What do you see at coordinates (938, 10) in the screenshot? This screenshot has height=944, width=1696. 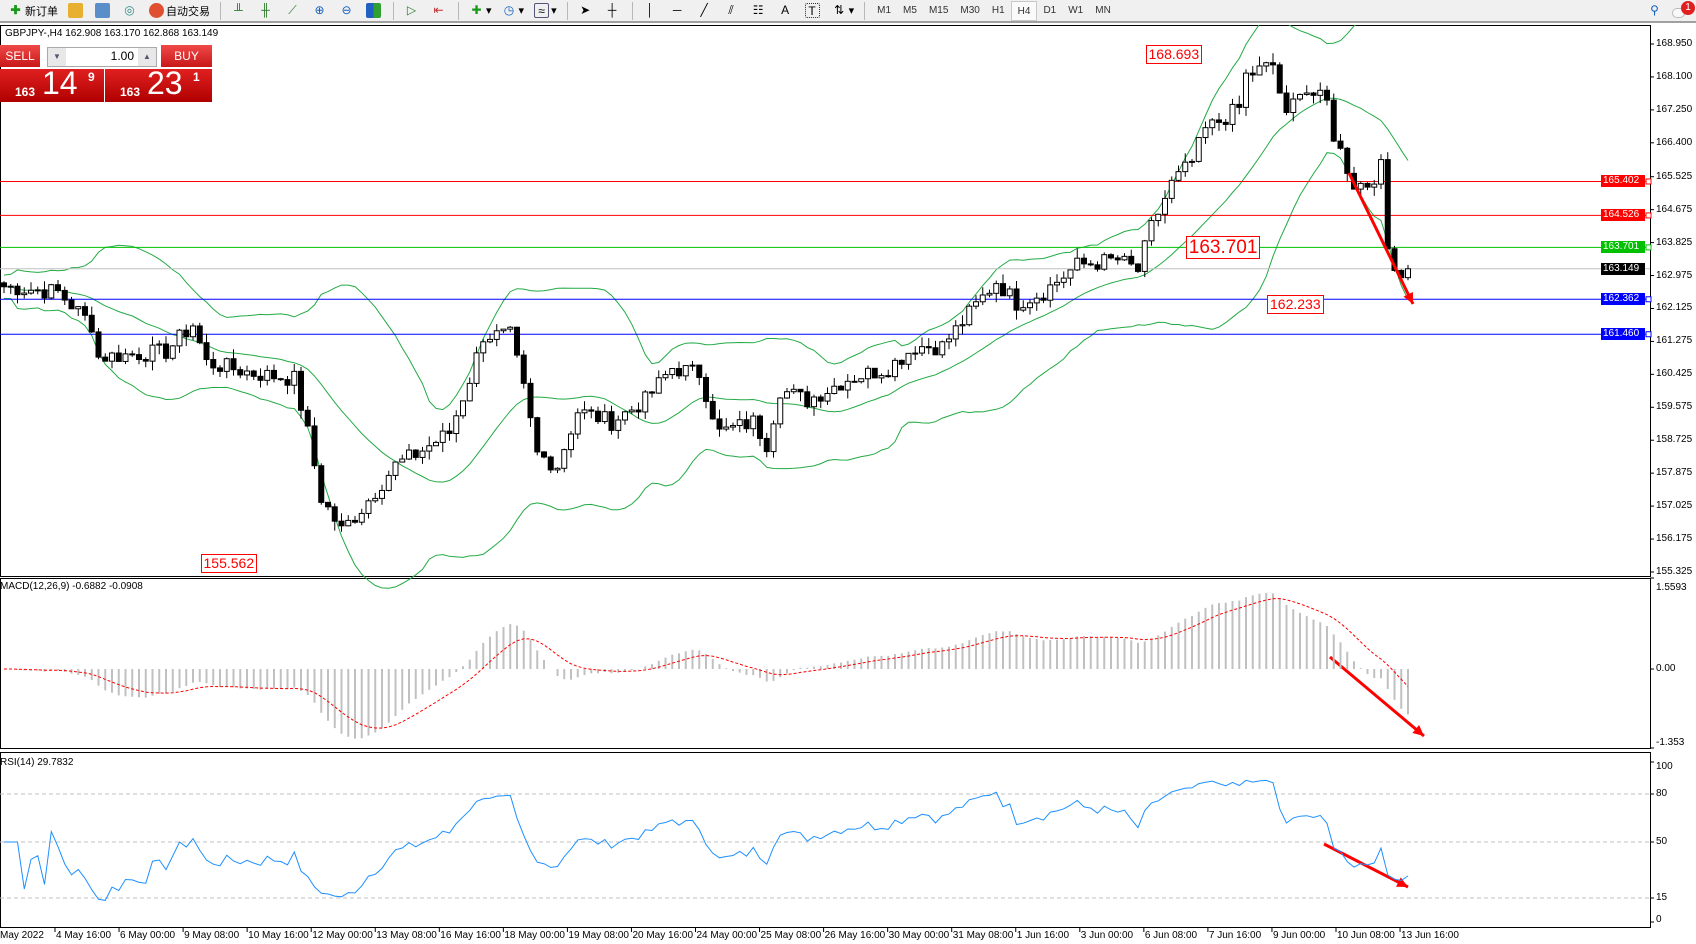 I see `timeframe-m15: M15` at bounding box center [938, 10].